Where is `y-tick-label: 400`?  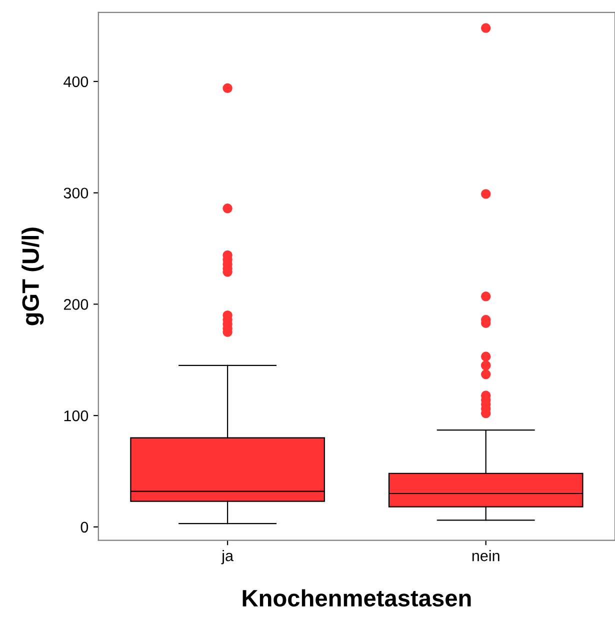 y-tick-label: 400 is located at coordinates (76, 82).